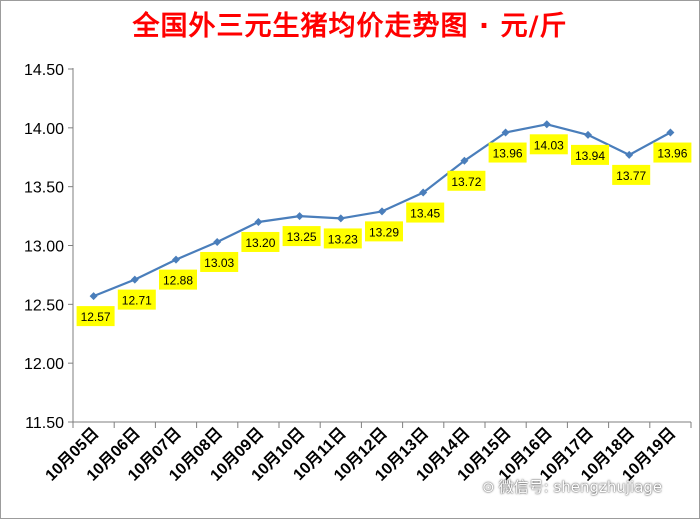  Describe the element at coordinates (44, 423) in the screenshot. I see `y-tick-label: 11.50` at that location.